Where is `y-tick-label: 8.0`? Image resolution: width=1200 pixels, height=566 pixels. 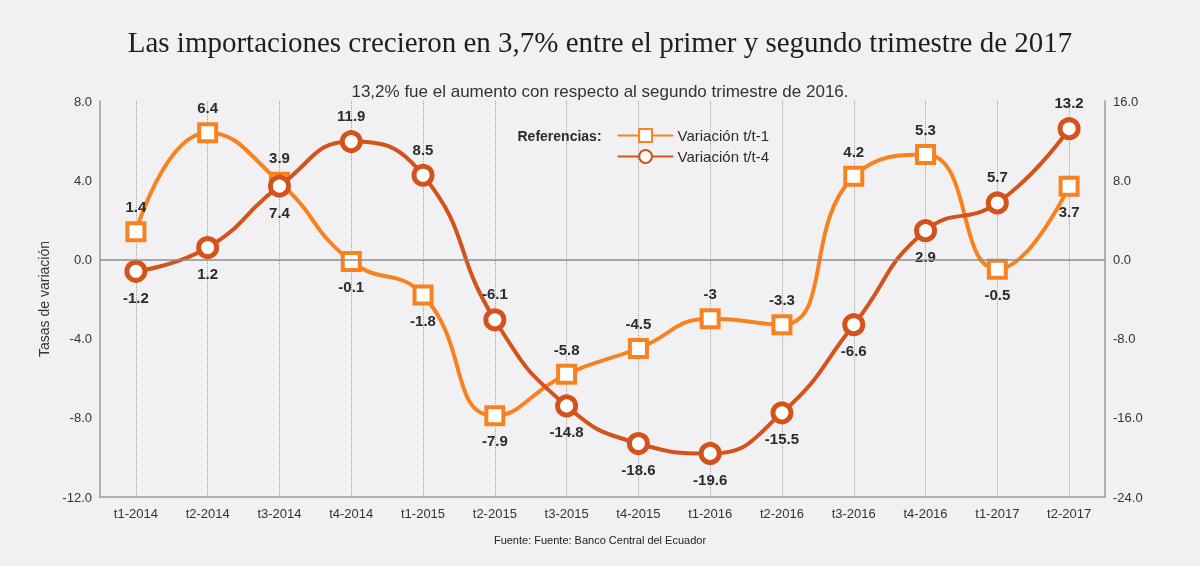
y-tick-label: 8.0 is located at coordinates (82, 101).